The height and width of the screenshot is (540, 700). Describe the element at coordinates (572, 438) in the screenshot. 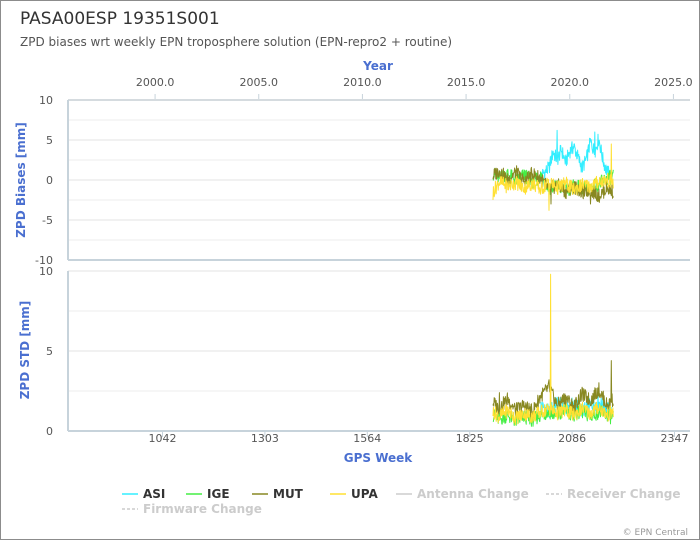

I see `bottom-x-tick-label: 2086` at that location.